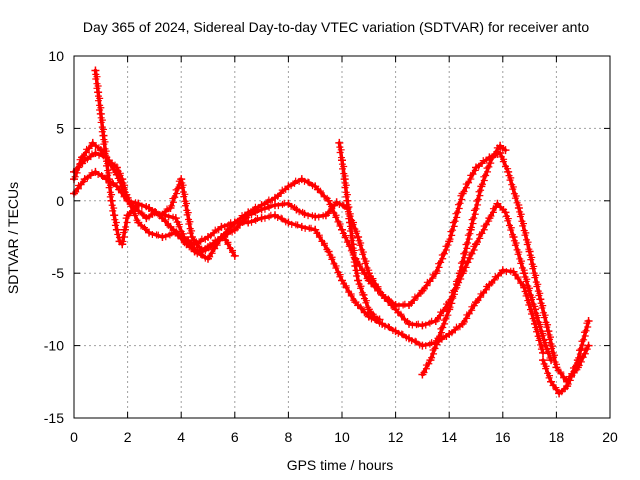 The width and height of the screenshot is (640, 480). What do you see at coordinates (13, 238) in the screenshot?
I see `y-axis-label: SDTVAR / TECUs` at bounding box center [13, 238].